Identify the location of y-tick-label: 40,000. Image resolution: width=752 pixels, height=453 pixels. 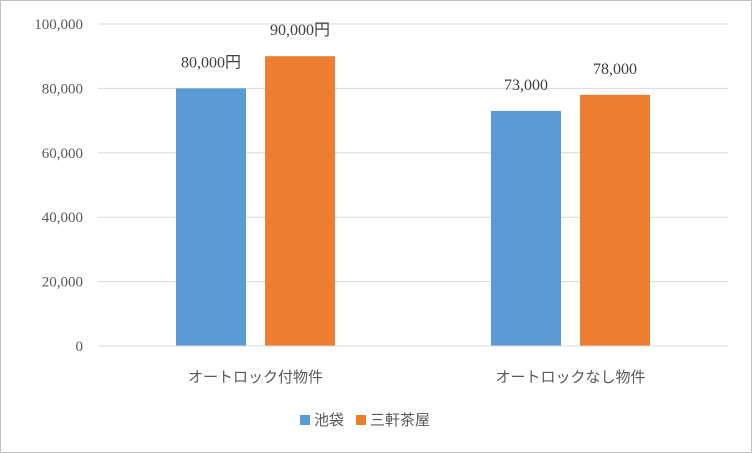
(62, 218).